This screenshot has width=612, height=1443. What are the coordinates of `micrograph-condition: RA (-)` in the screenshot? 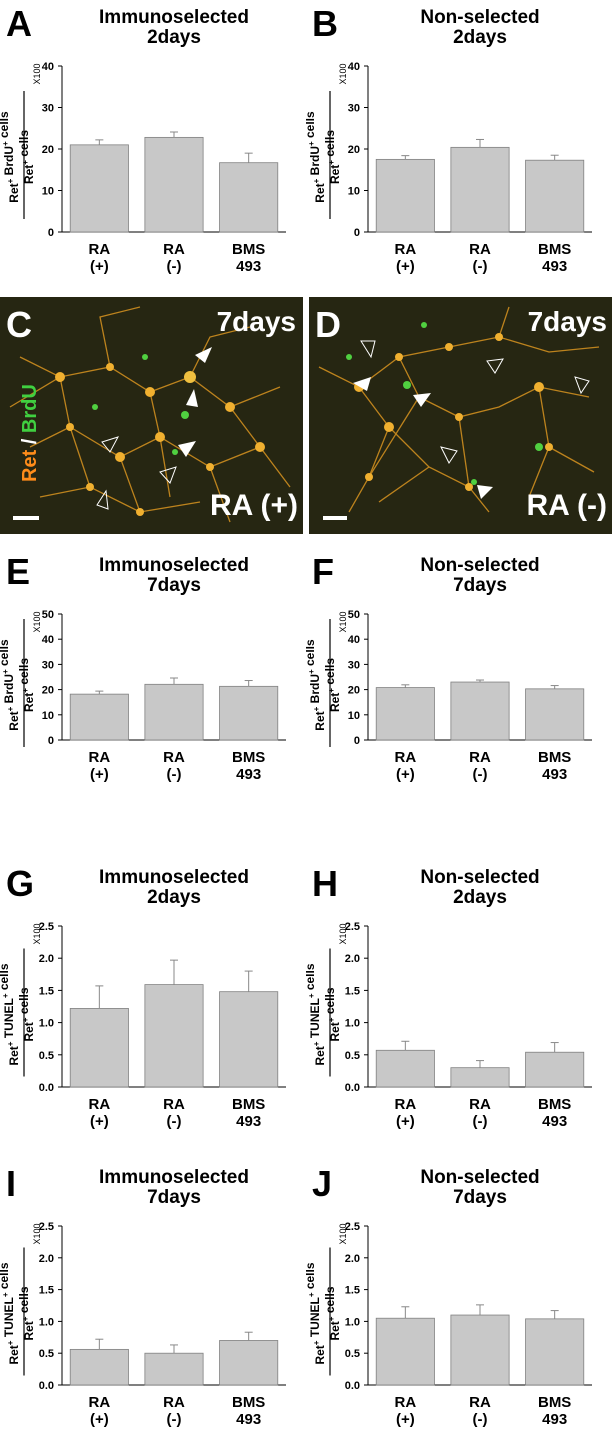 It's located at (566, 505).